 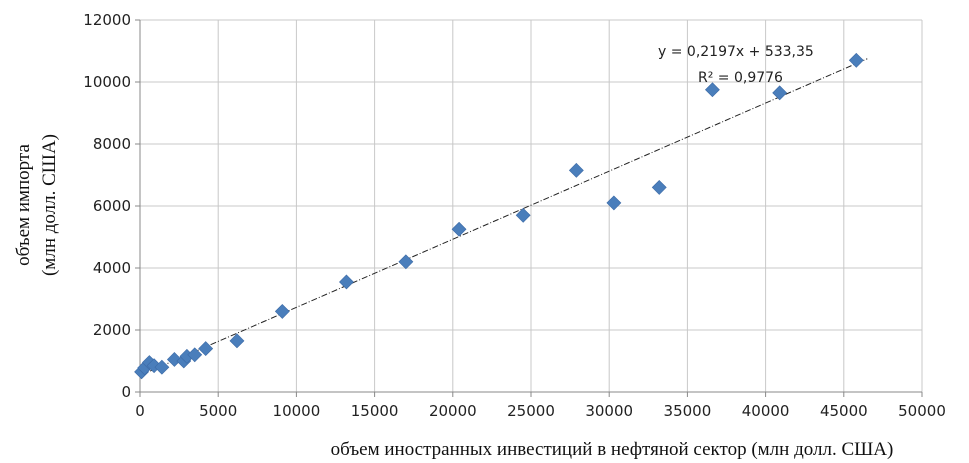 What do you see at coordinates (766, 411) in the screenshot?
I see `x-tick-label: 40000` at bounding box center [766, 411].